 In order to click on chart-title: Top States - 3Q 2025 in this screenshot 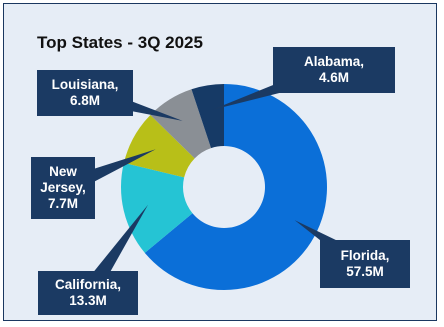, I will do `click(120, 42)`.